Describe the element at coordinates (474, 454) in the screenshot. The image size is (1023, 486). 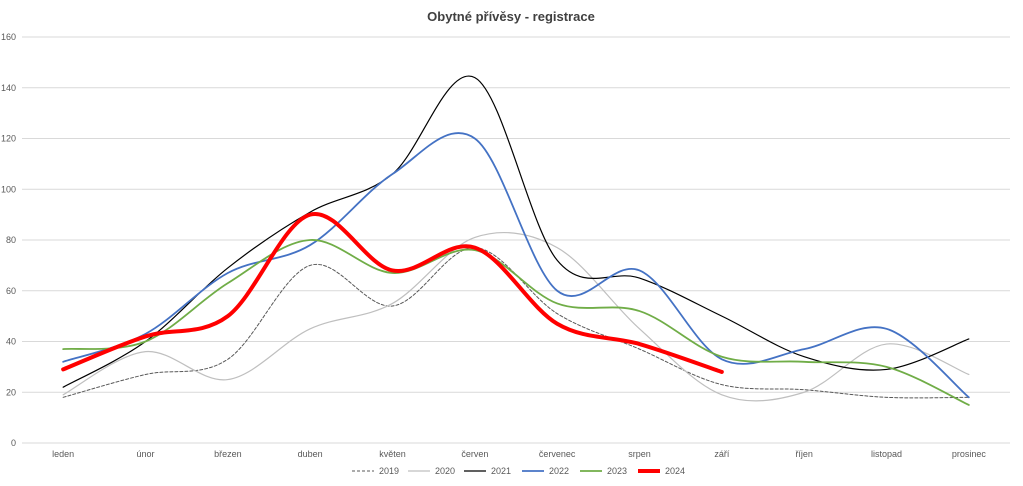
I see `x-tick-label: červen` at that location.